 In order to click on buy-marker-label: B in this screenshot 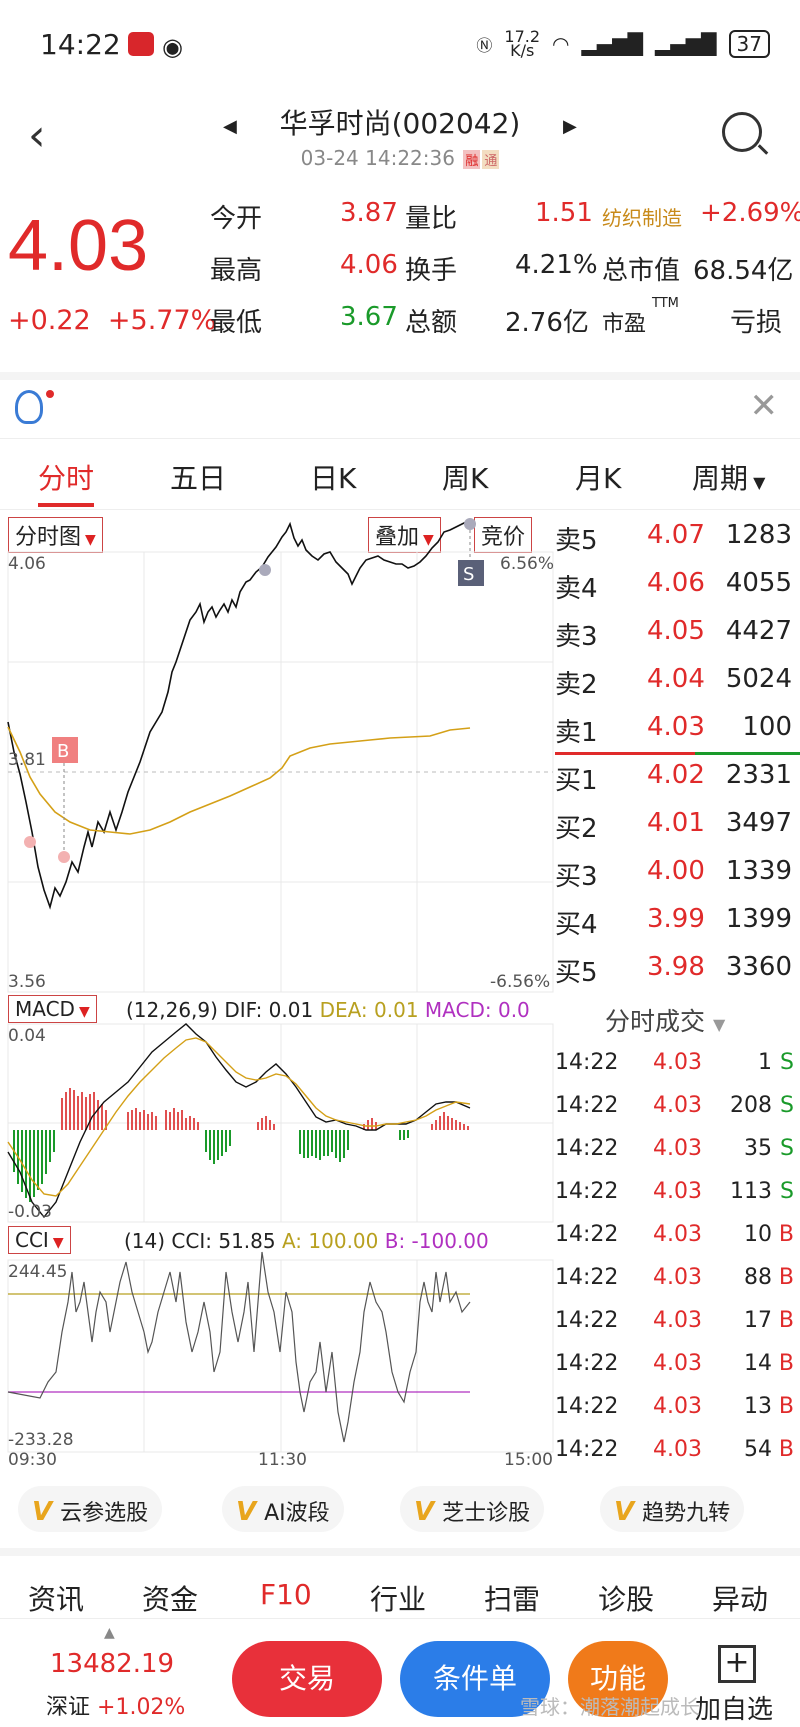, I will do `click(63, 751)`.